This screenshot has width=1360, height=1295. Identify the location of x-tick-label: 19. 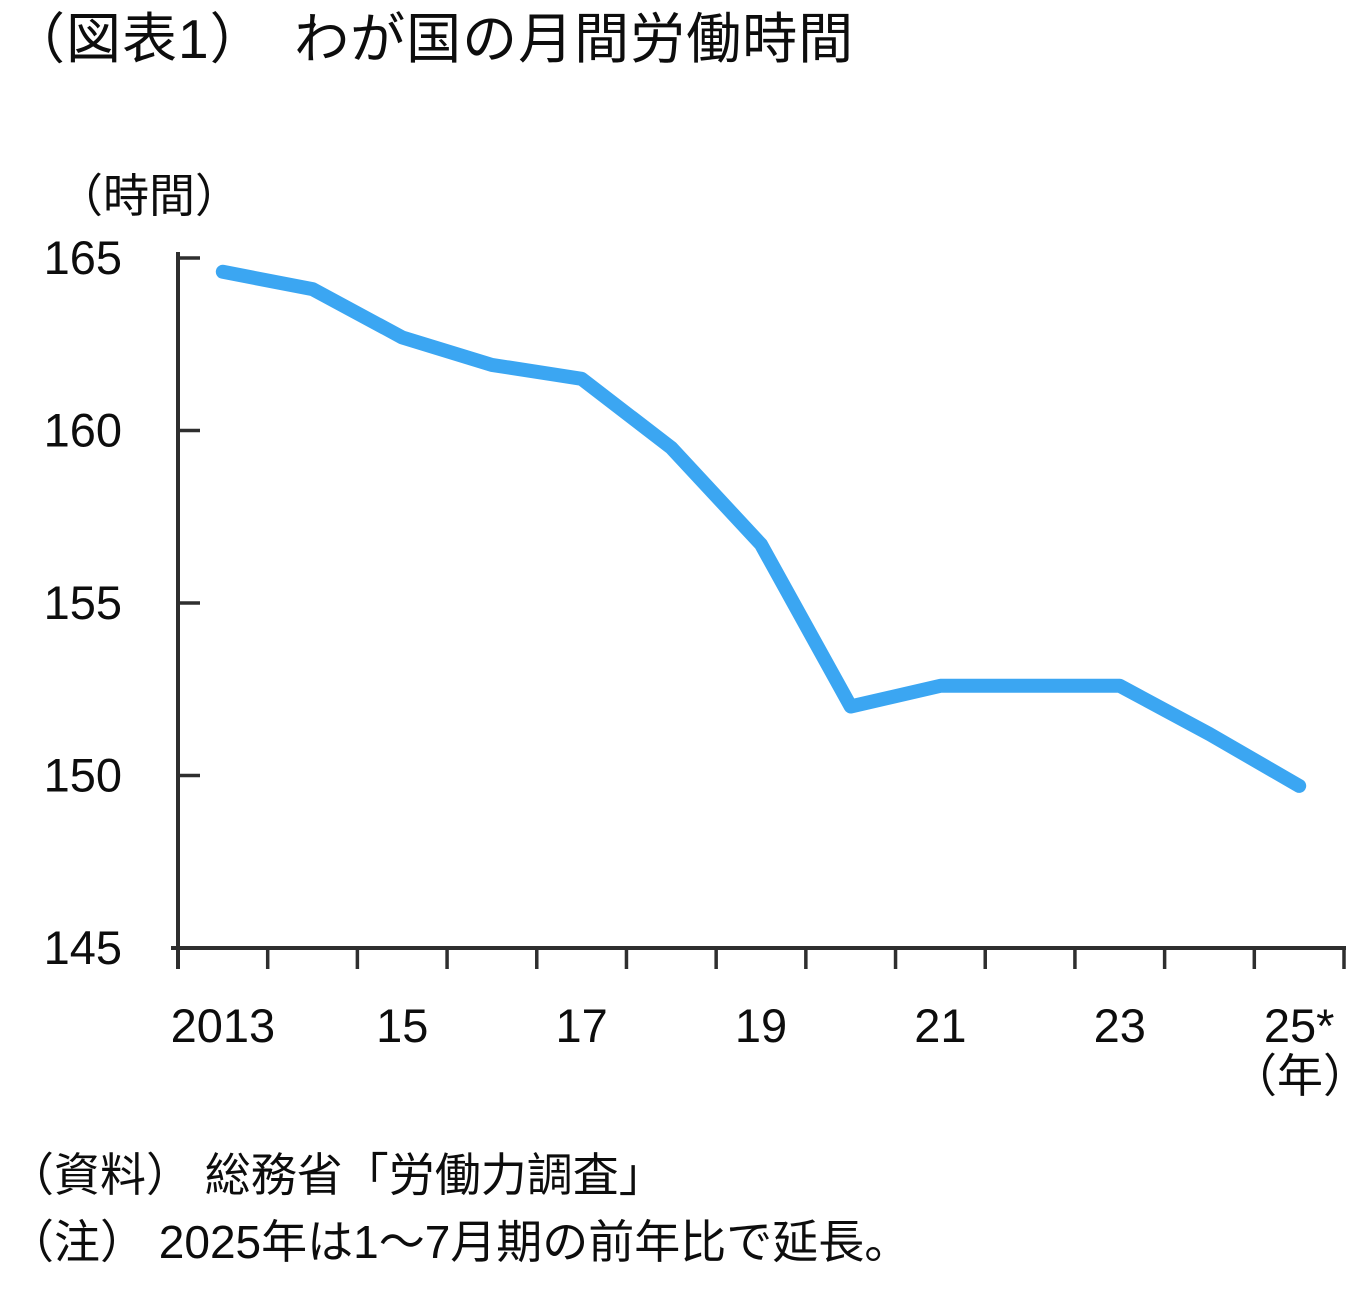
(761, 1025).